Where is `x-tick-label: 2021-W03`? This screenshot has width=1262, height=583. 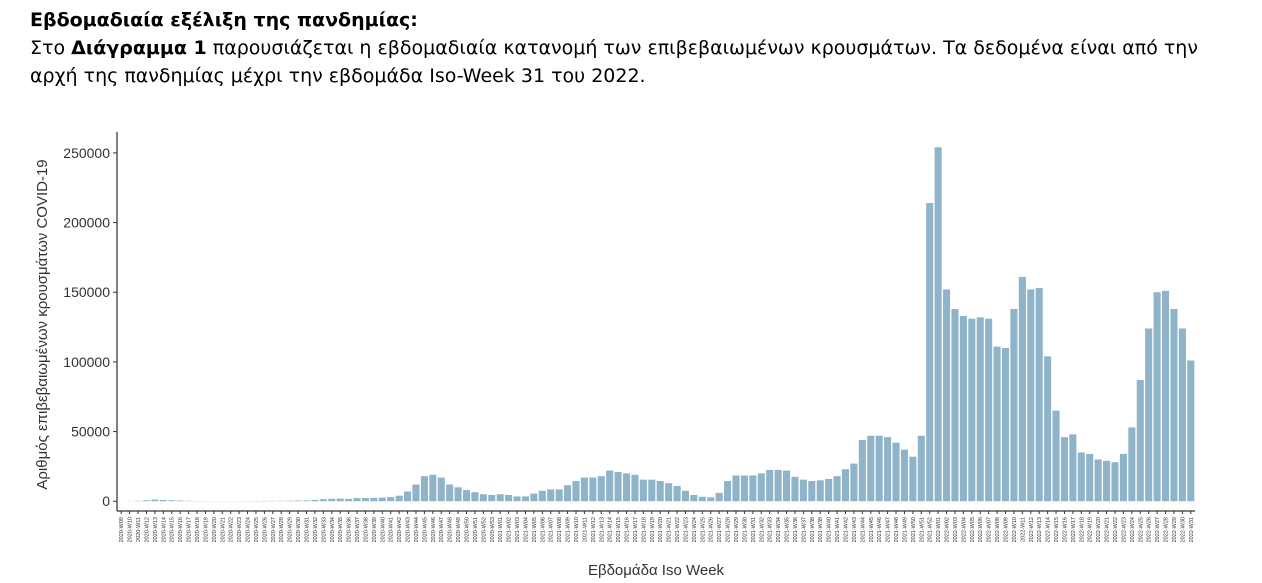
x-tick-label: 2021-W03 is located at coordinates (518, 529).